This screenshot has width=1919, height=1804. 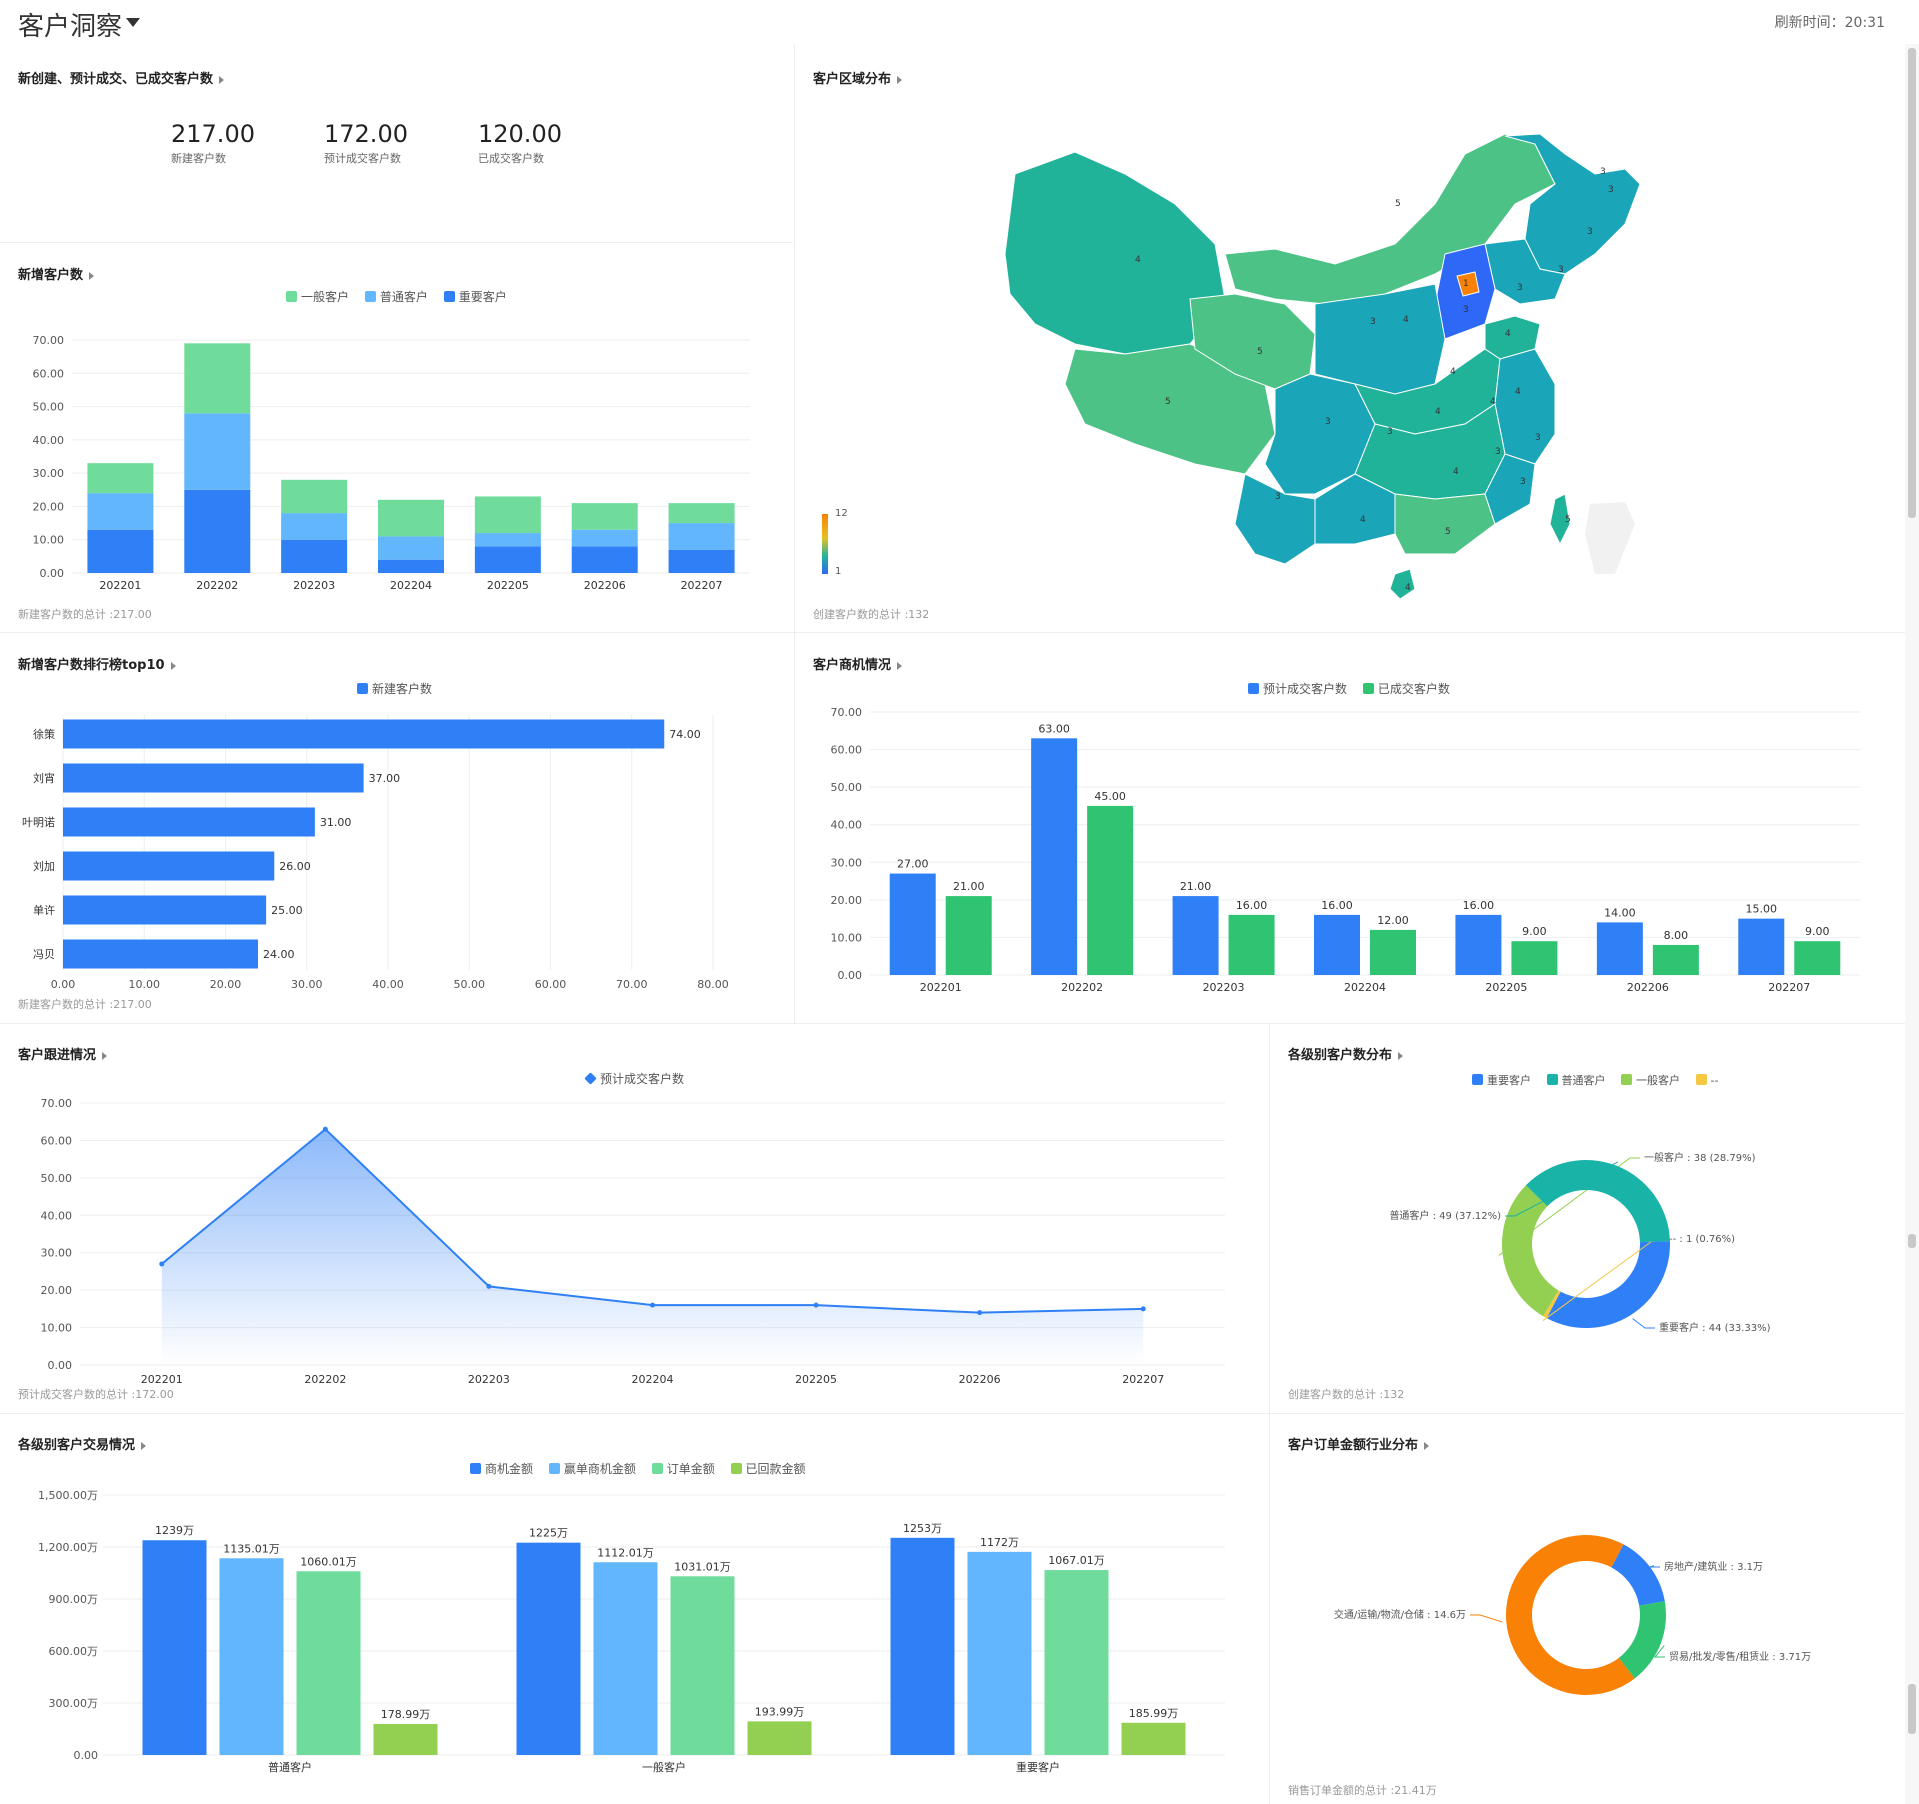 I want to click on kpi-panel-title: 新创建、预计成交、已成交客户数, so click(x=121, y=77).